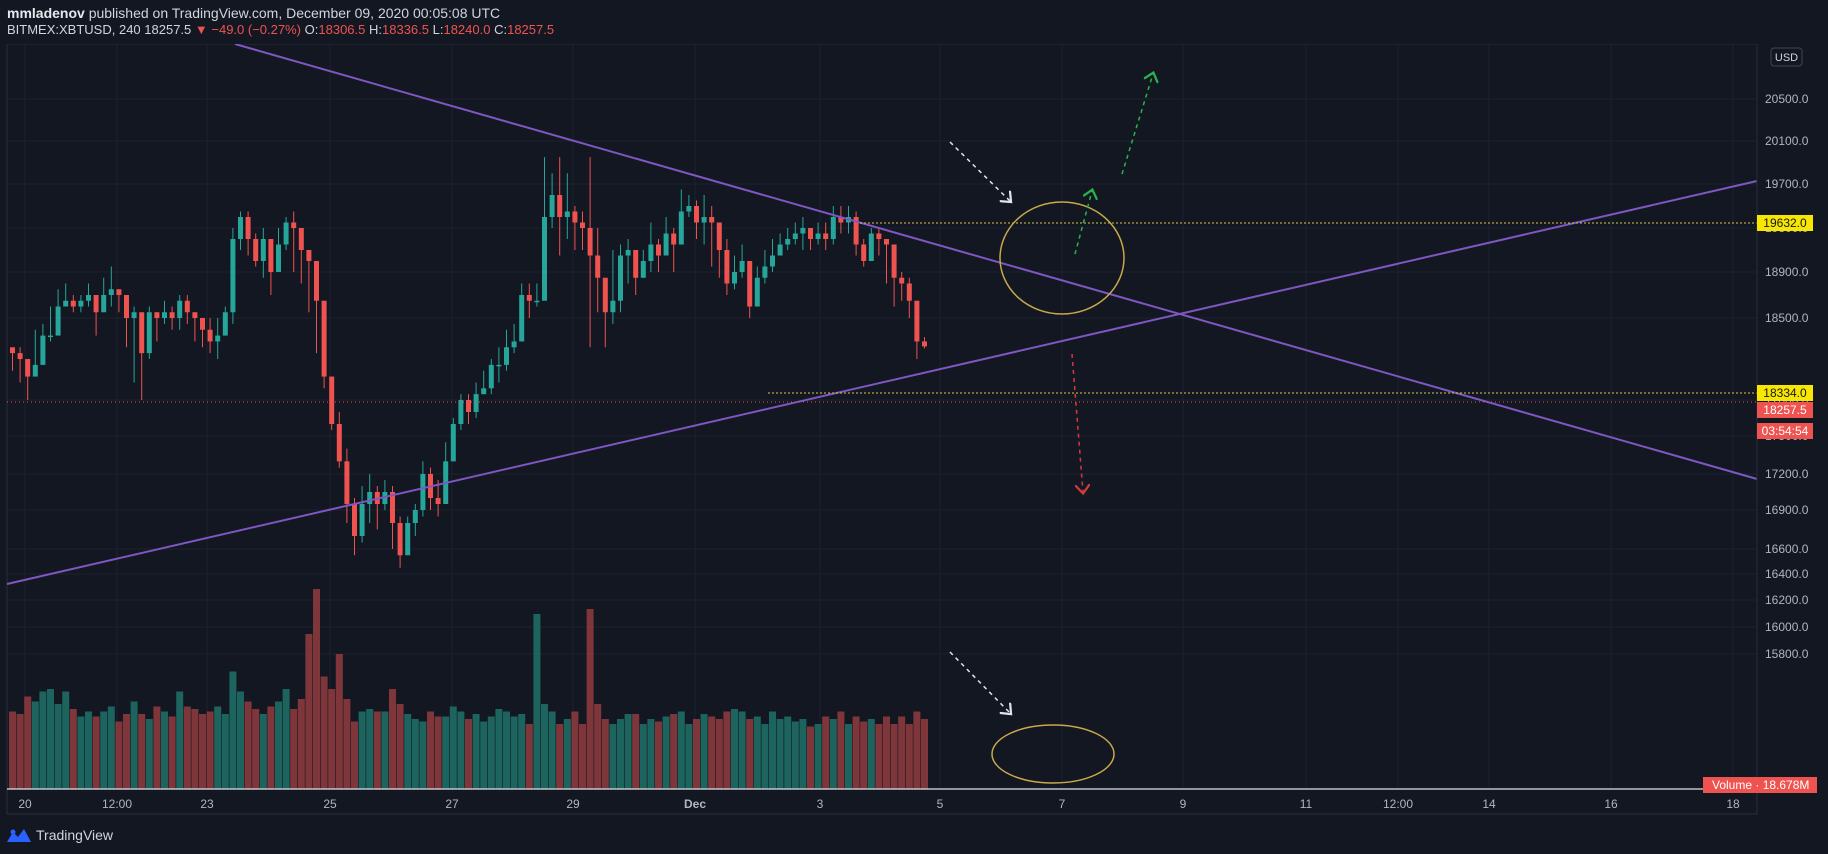 The width and height of the screenshot is (1828, 854). What do you see at coordinates (1787, 600) in the screenshot?
I see `price-tick-label: 16200.0` at bounding box center [1787, 600].